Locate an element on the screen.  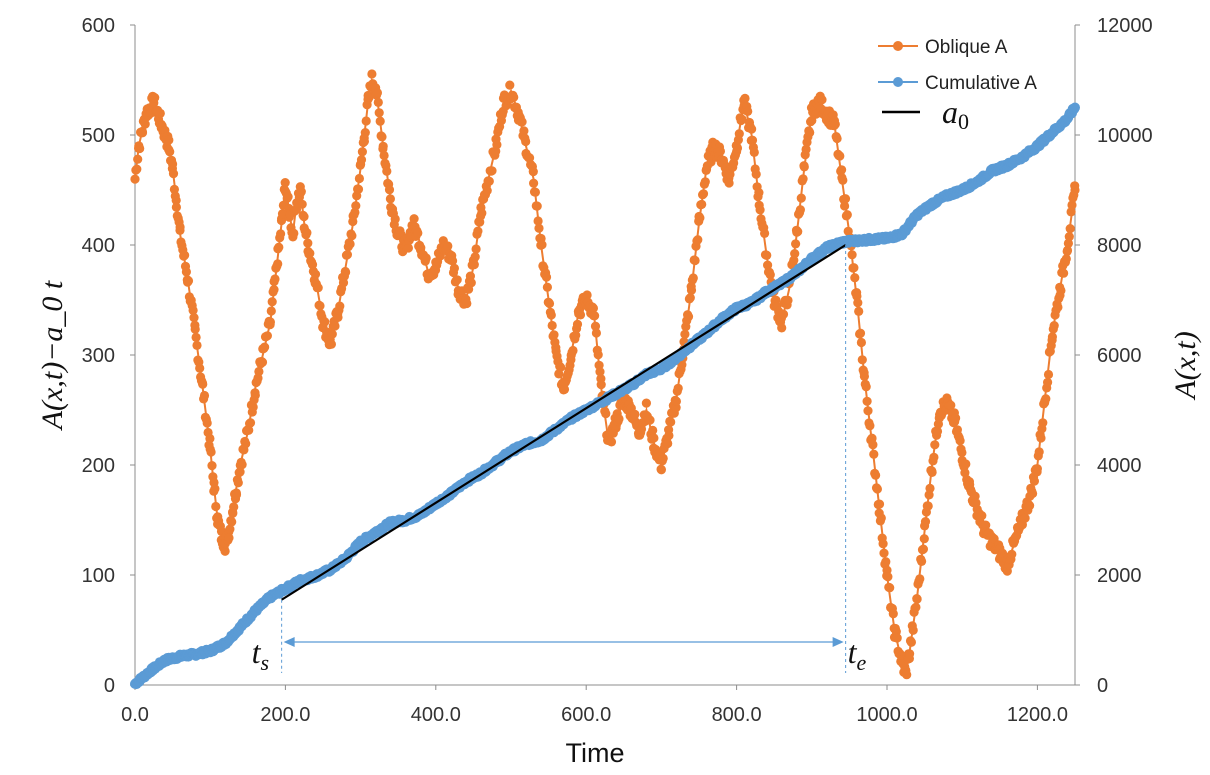
y-left-tick-label: 100 is located at coordinates (98, 576).